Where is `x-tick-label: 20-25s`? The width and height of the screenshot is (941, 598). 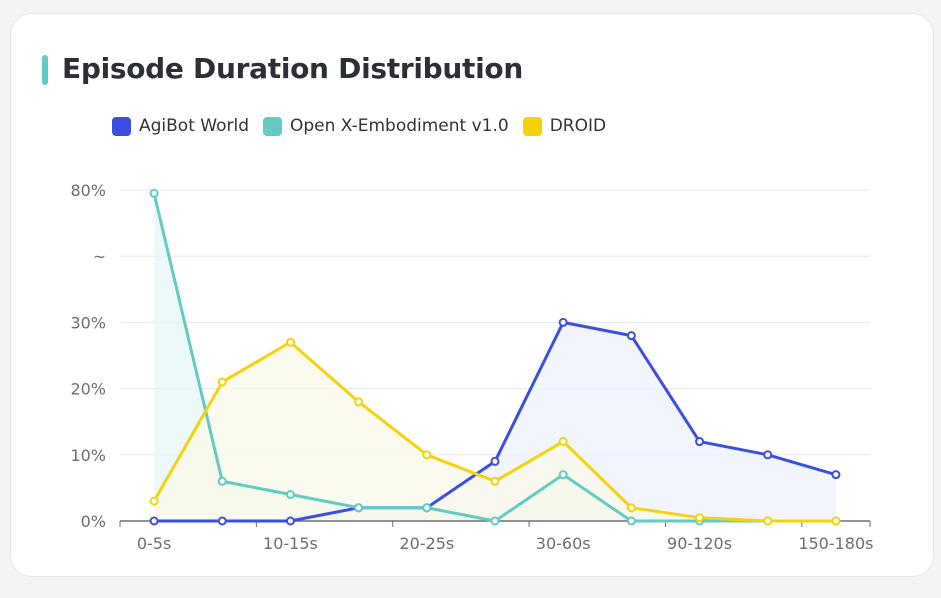 x-tick-label: 20-25s is located at coordinates (426, 543).